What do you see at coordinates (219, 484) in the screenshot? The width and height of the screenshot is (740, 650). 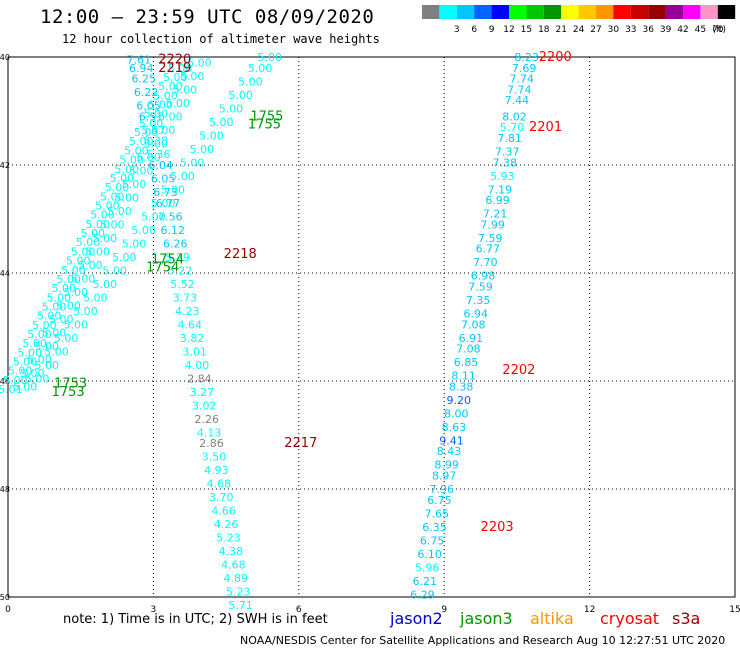 I see `swh-value-2217: 4.68` at bounding box center [219, 484].